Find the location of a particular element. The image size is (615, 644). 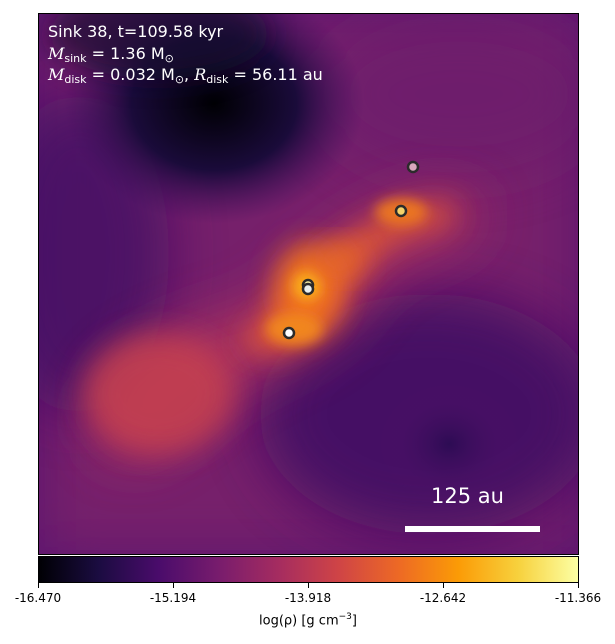

msink-subscript: sink is located at coordinates (75, 58).